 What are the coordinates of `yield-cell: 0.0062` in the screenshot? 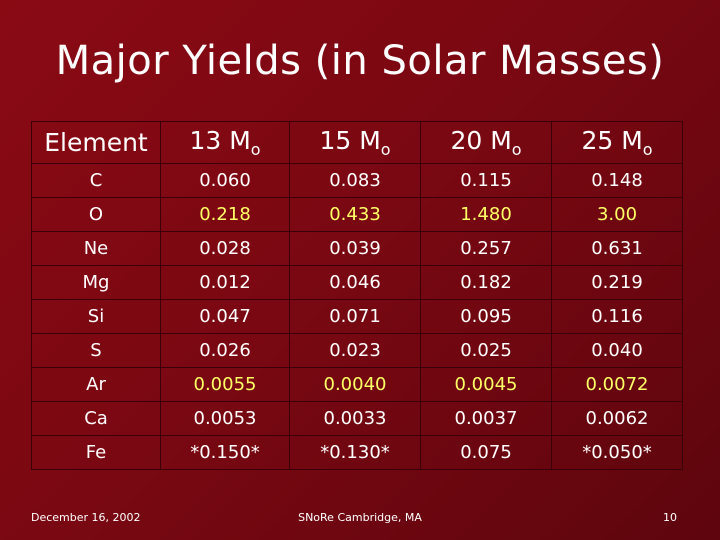 It's located at (617, 418).